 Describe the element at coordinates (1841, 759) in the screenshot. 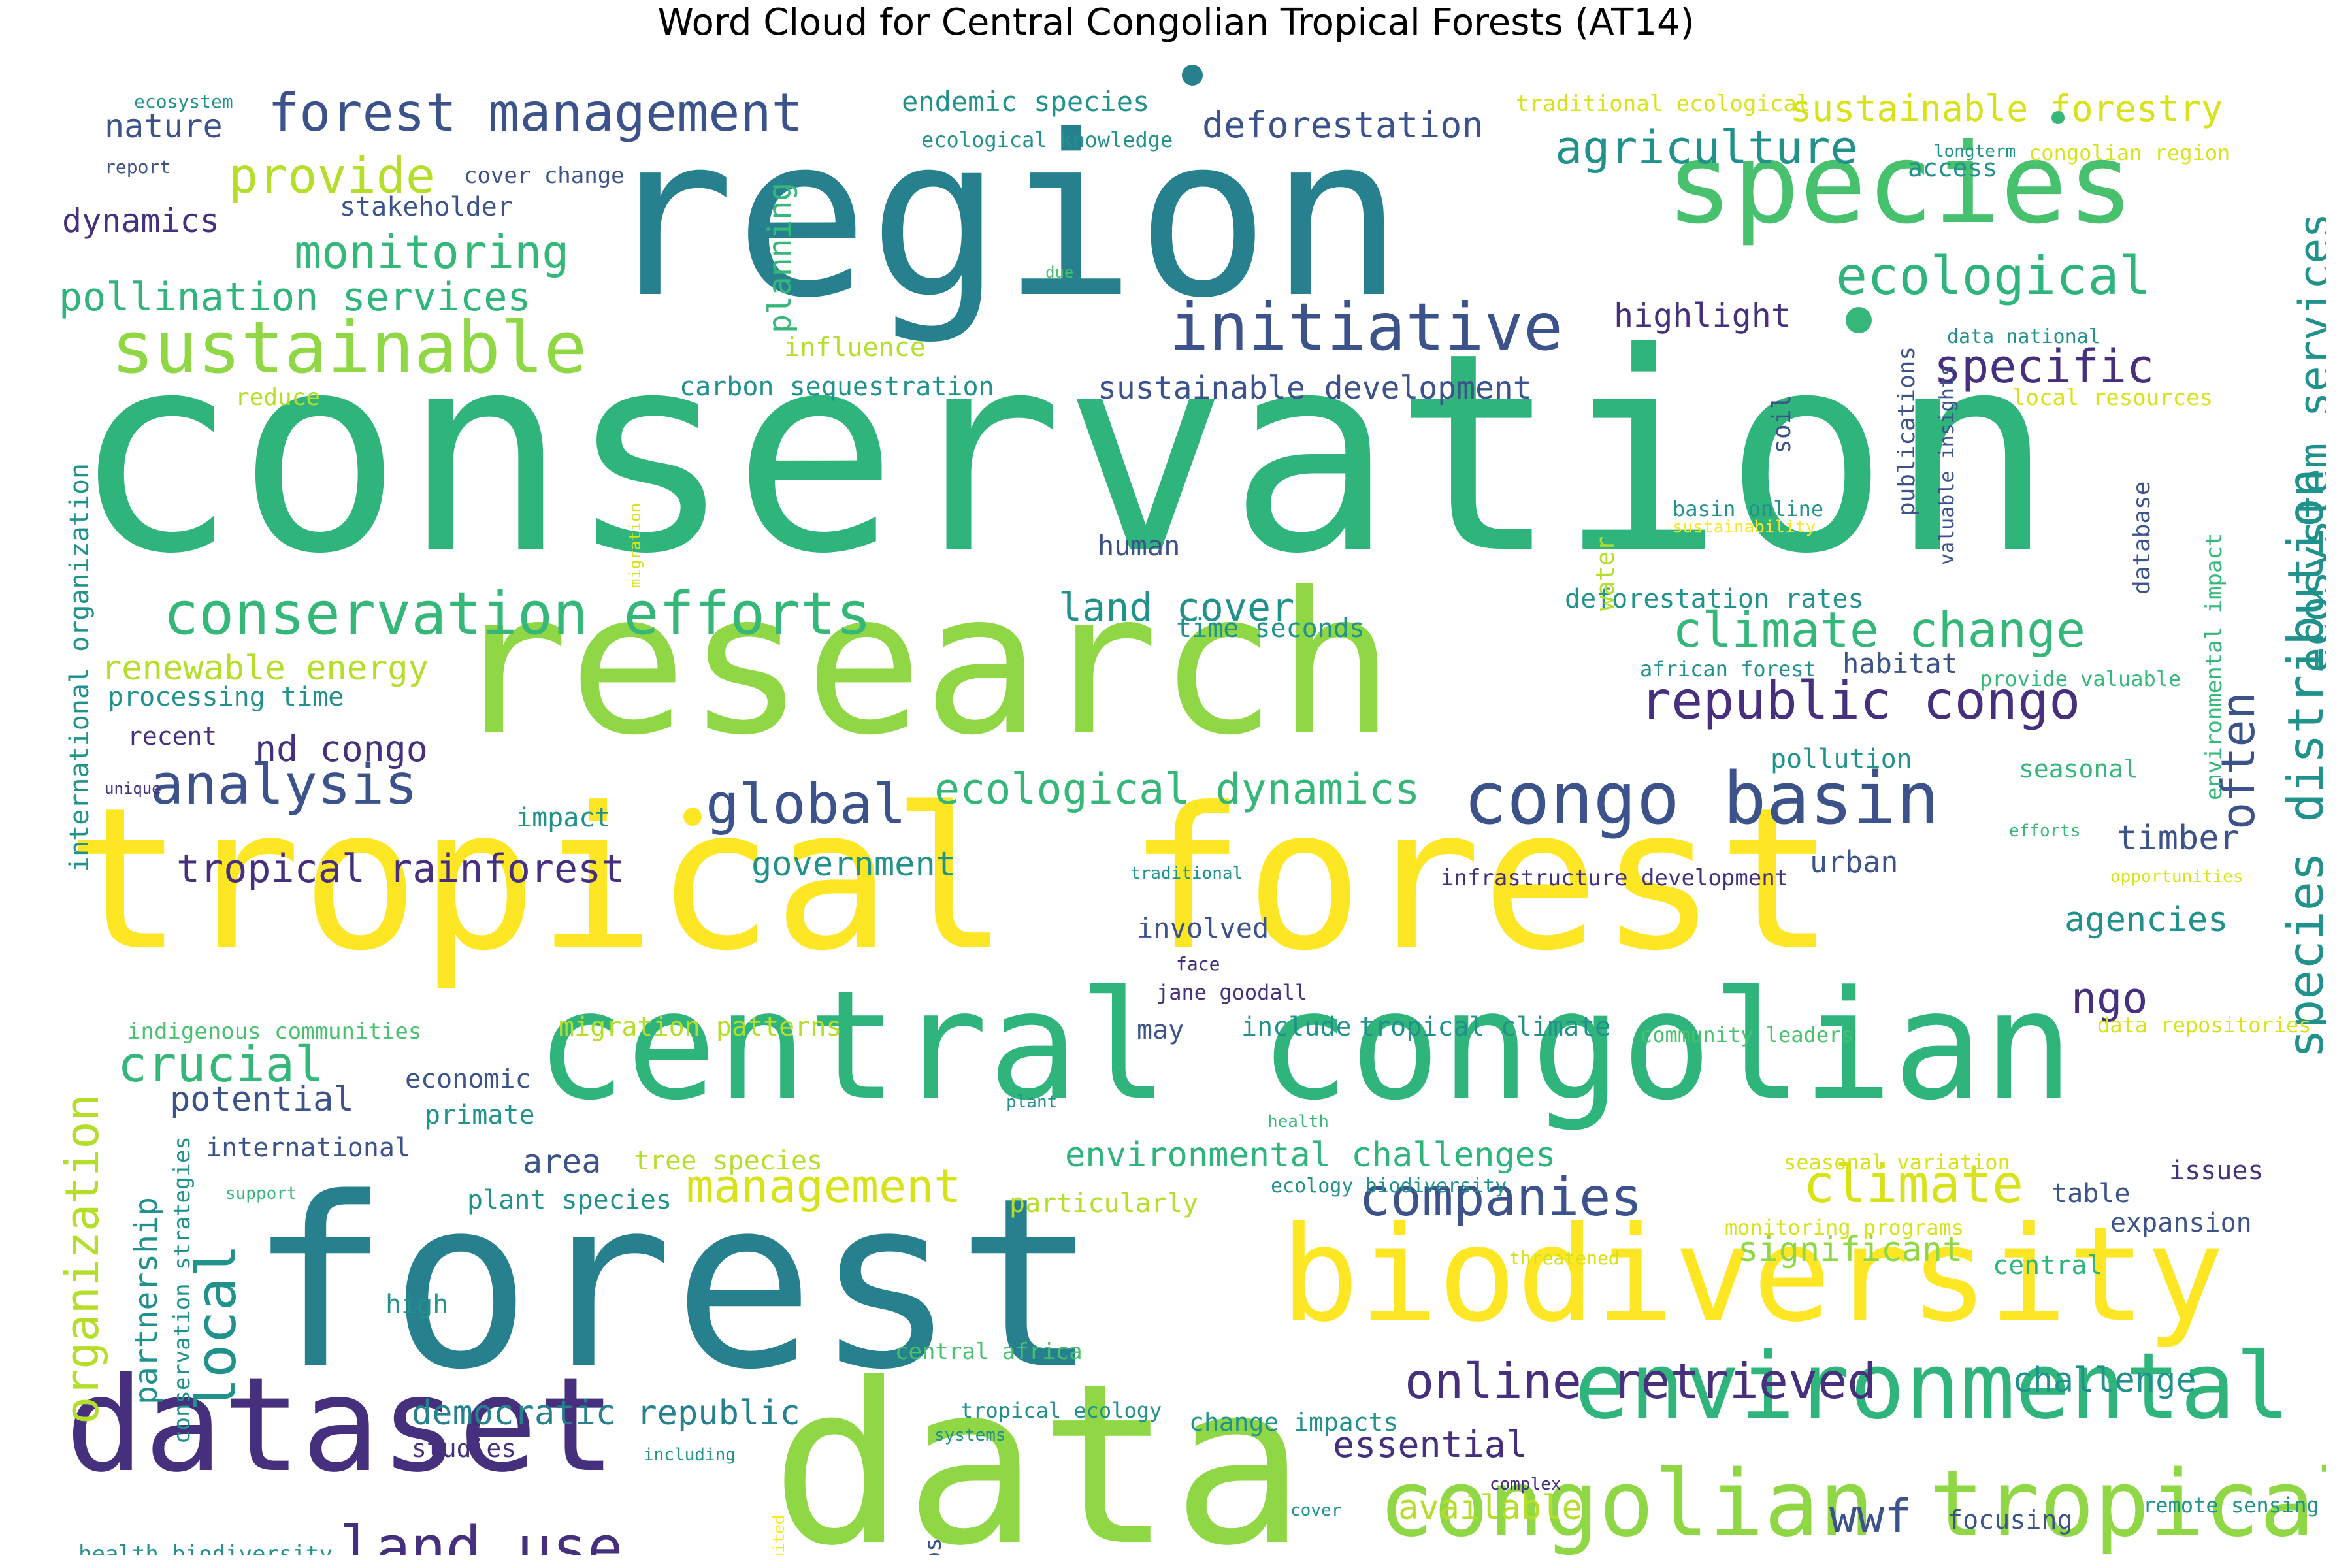

I see `word-pollution: pollution` at that location.